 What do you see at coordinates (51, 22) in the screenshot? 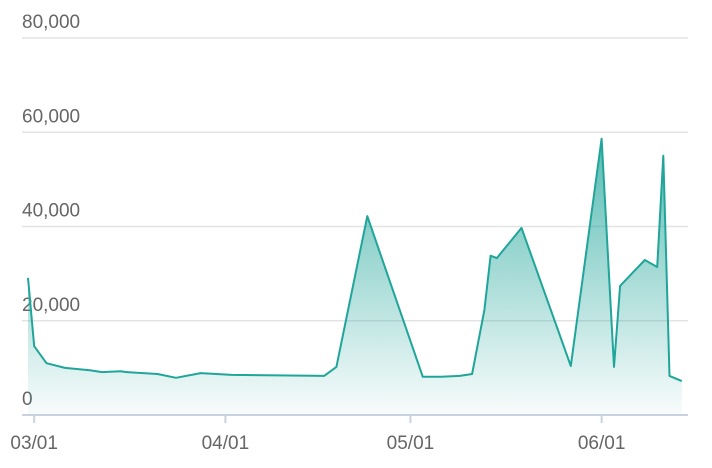
I see `y-tick-label: 80,000` at bounding box center [51, 22].